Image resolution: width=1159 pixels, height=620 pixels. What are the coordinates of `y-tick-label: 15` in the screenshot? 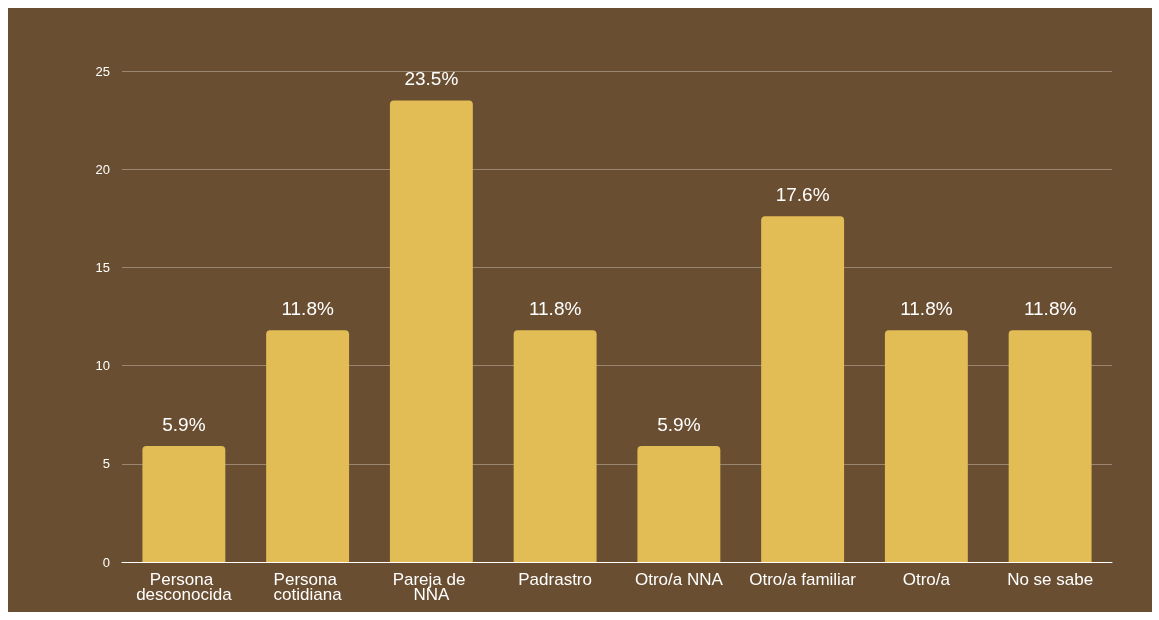 It's located at (102, 267).